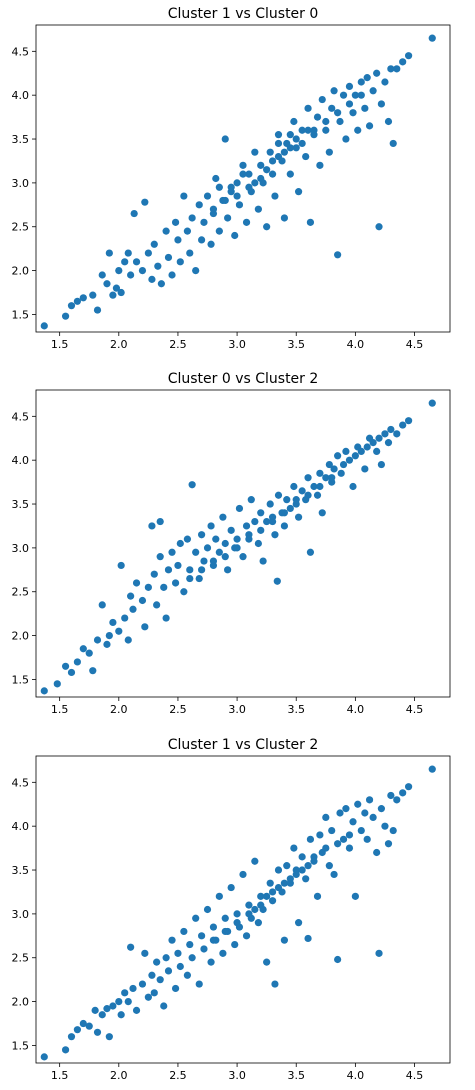 This screenshot has height=1090, width=475. I want to click on y-tick-label: 2.5, so click(21, 958).